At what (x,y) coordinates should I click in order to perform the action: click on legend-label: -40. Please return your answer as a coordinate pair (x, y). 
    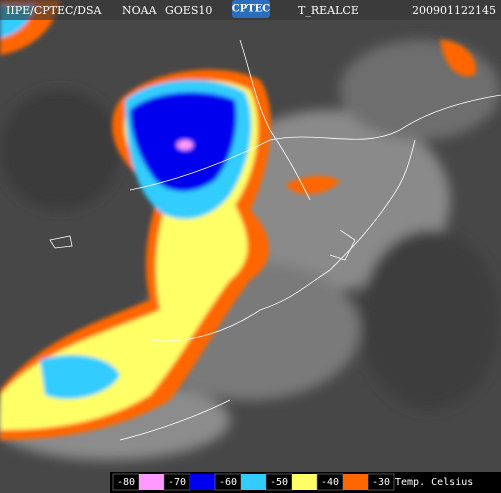
    Looking at the image, I should click on (330, 482).